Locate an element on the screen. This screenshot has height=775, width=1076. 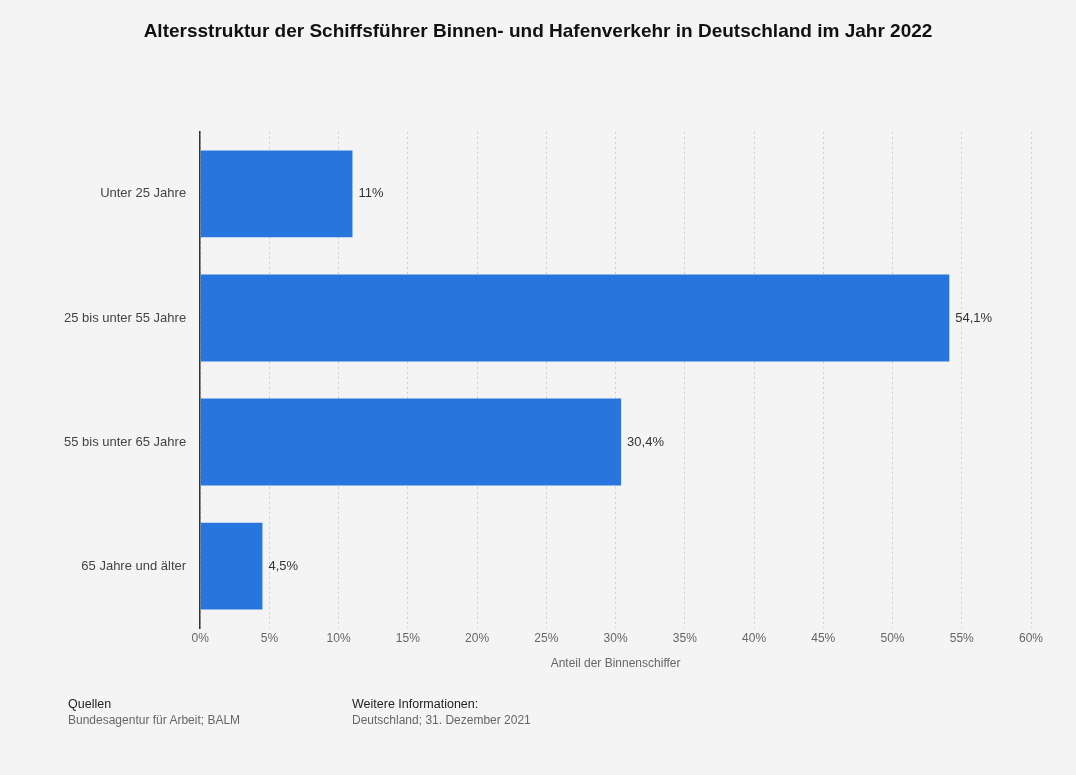
data-label: 30,4% is located at coordinates (646, 441).